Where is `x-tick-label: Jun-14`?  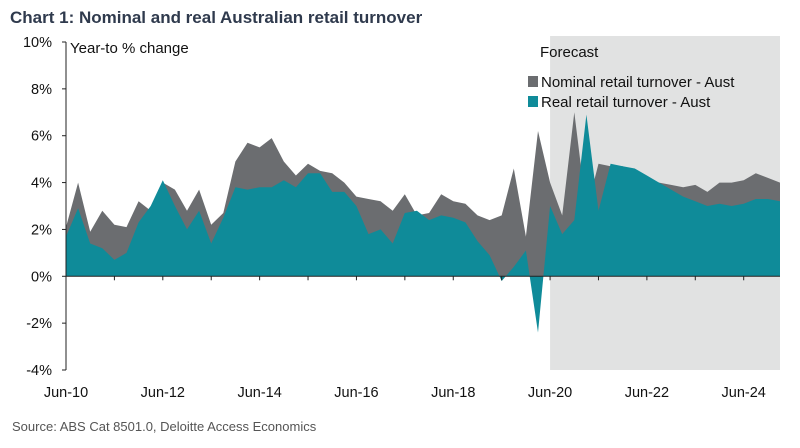 x-tick-label: Jun-14 is located at coordinates (259, 393).